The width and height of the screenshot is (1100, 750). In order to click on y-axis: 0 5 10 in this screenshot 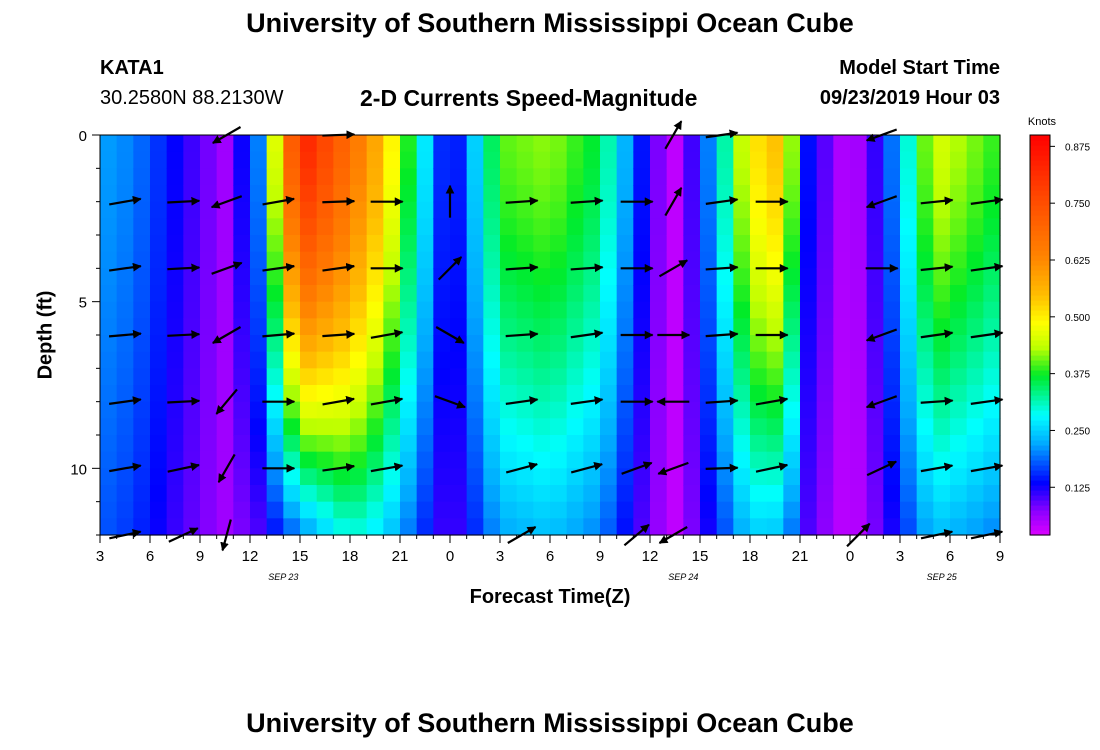, I will do `click(85, 332)`.